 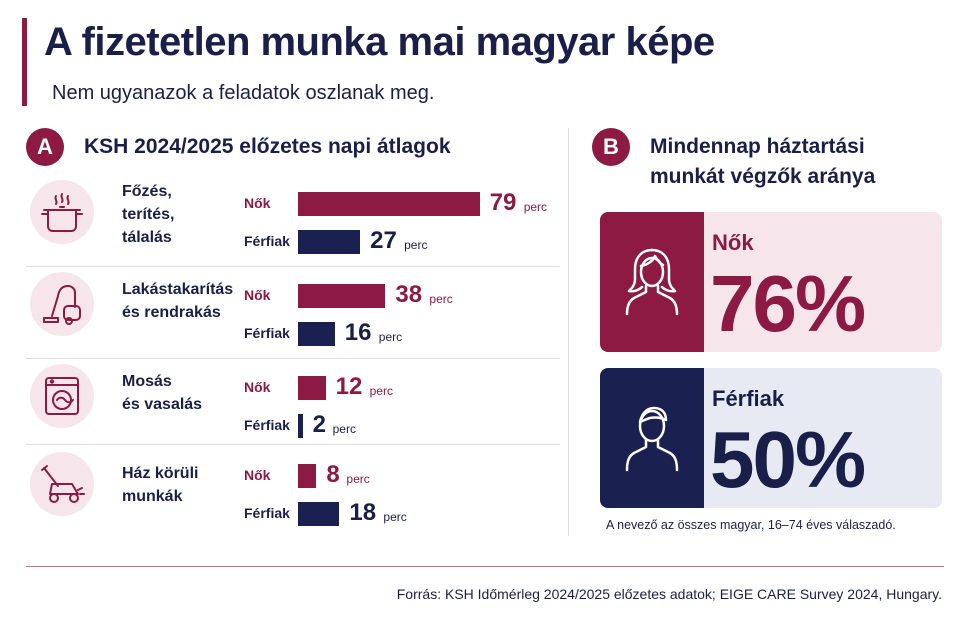 I want to click on male-share-value: 50%, so click(x=788, y=459).